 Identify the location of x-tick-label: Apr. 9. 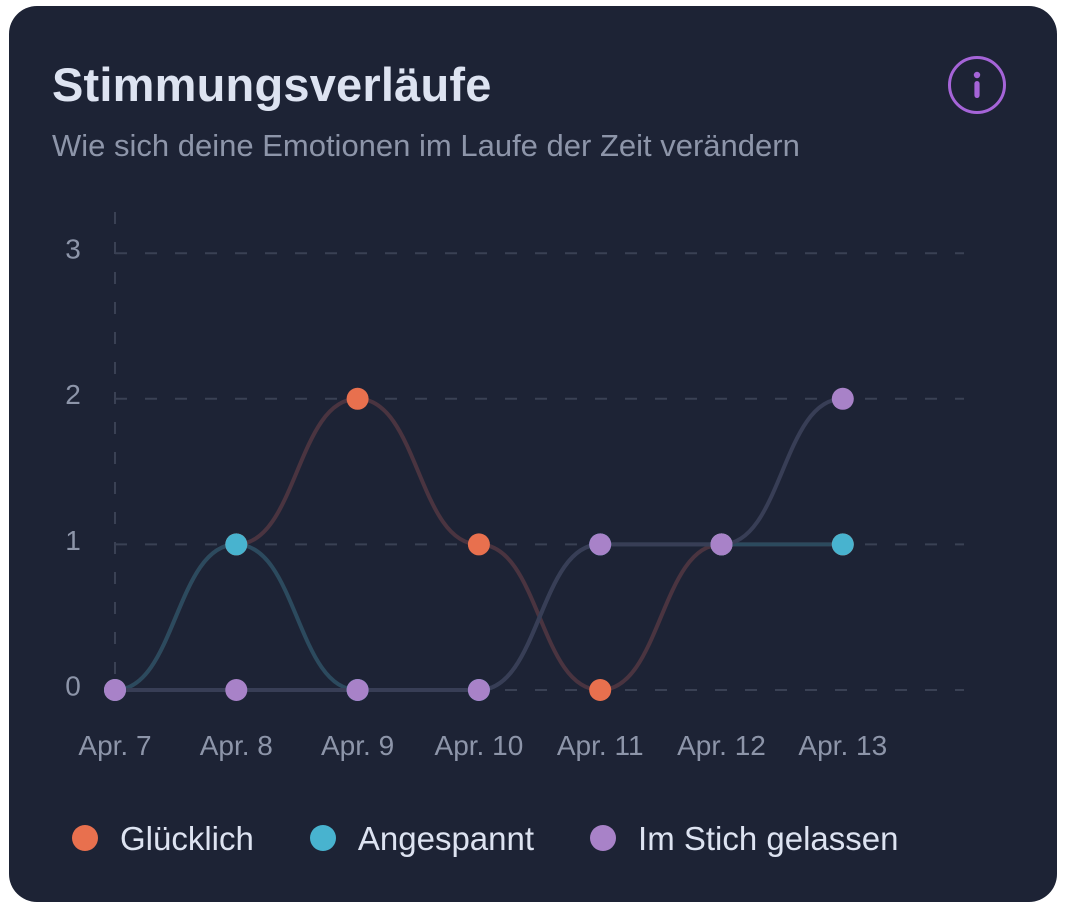
(357, 745).